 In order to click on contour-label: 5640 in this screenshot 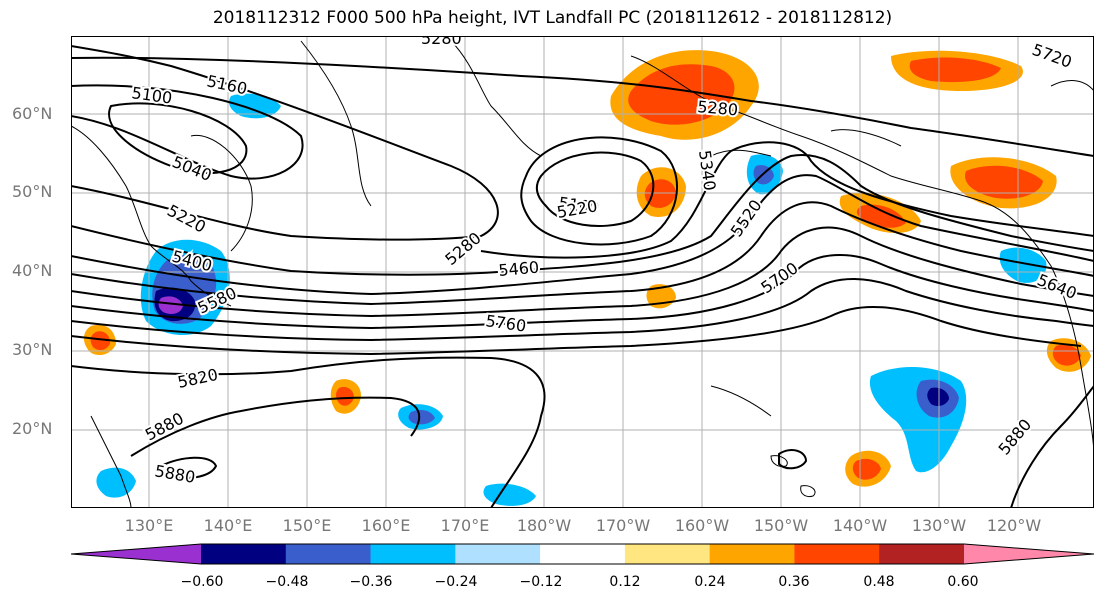, I will do `click(1057, 286)`.